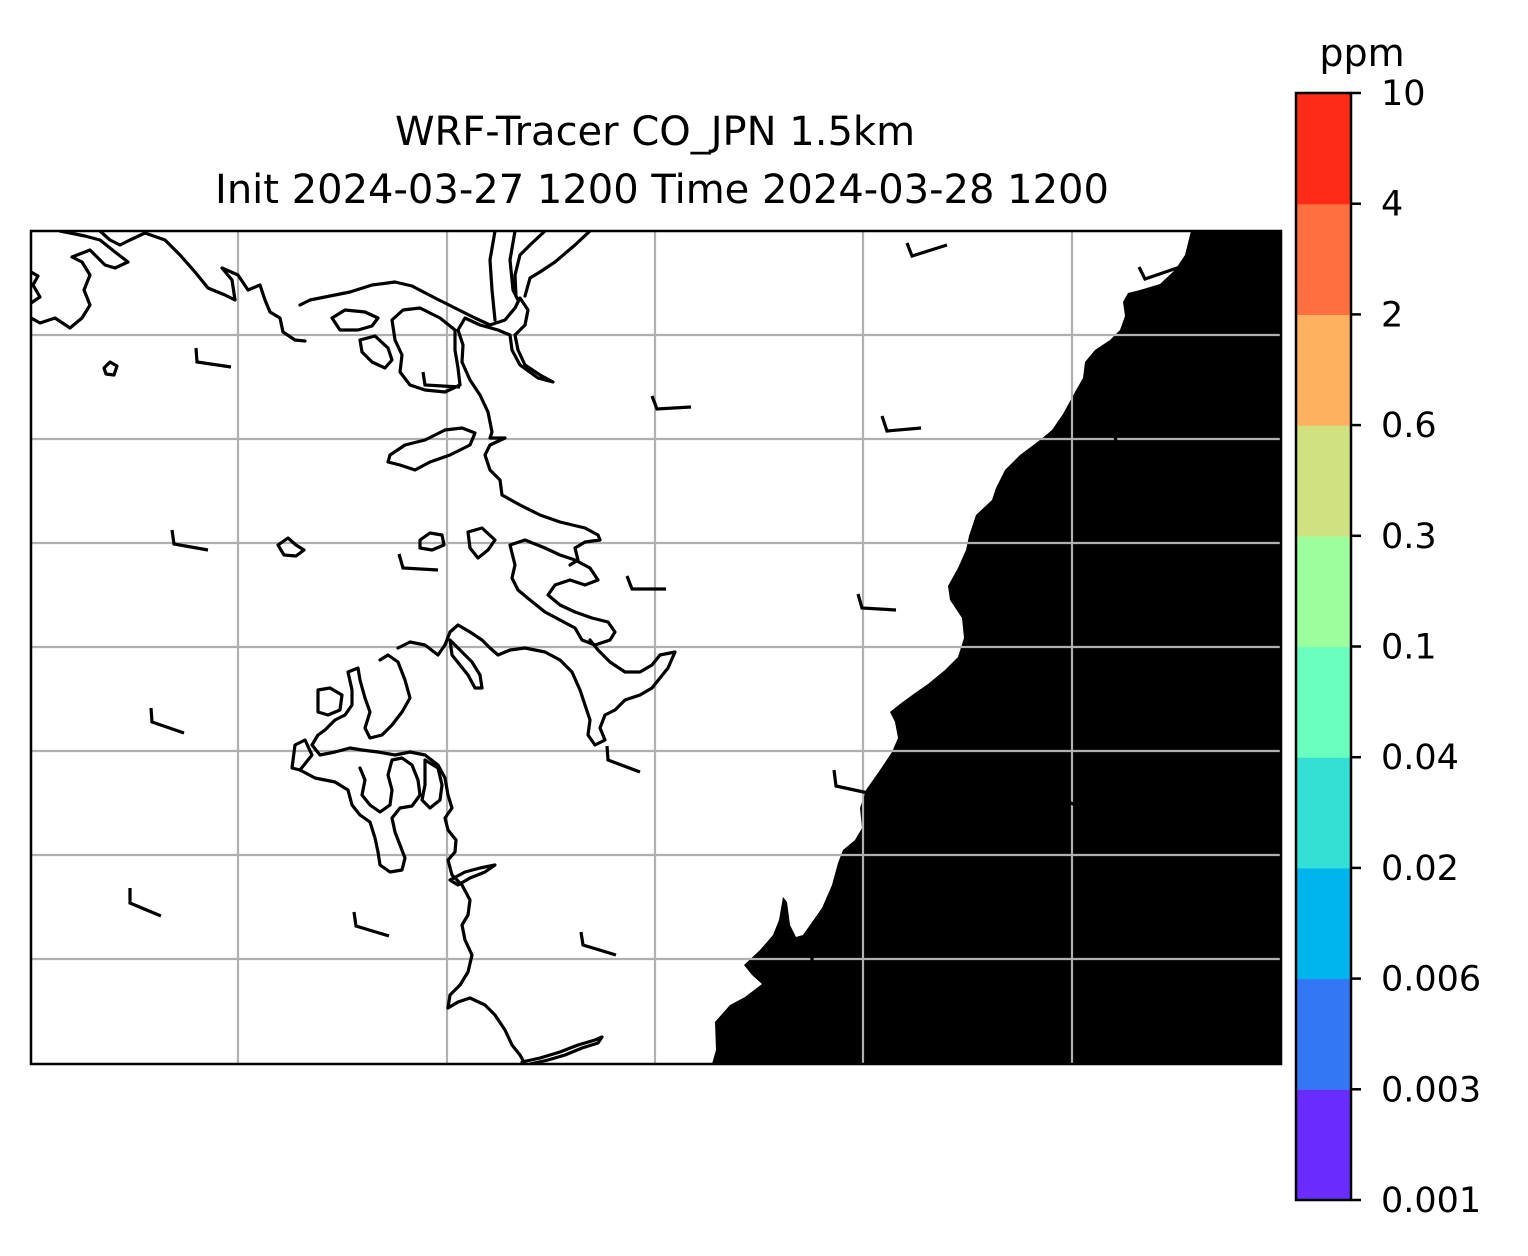  What do you see at coordinates (536, 685) in the screenshot?
I see `coastline-central` at bounding box center [536, 685].